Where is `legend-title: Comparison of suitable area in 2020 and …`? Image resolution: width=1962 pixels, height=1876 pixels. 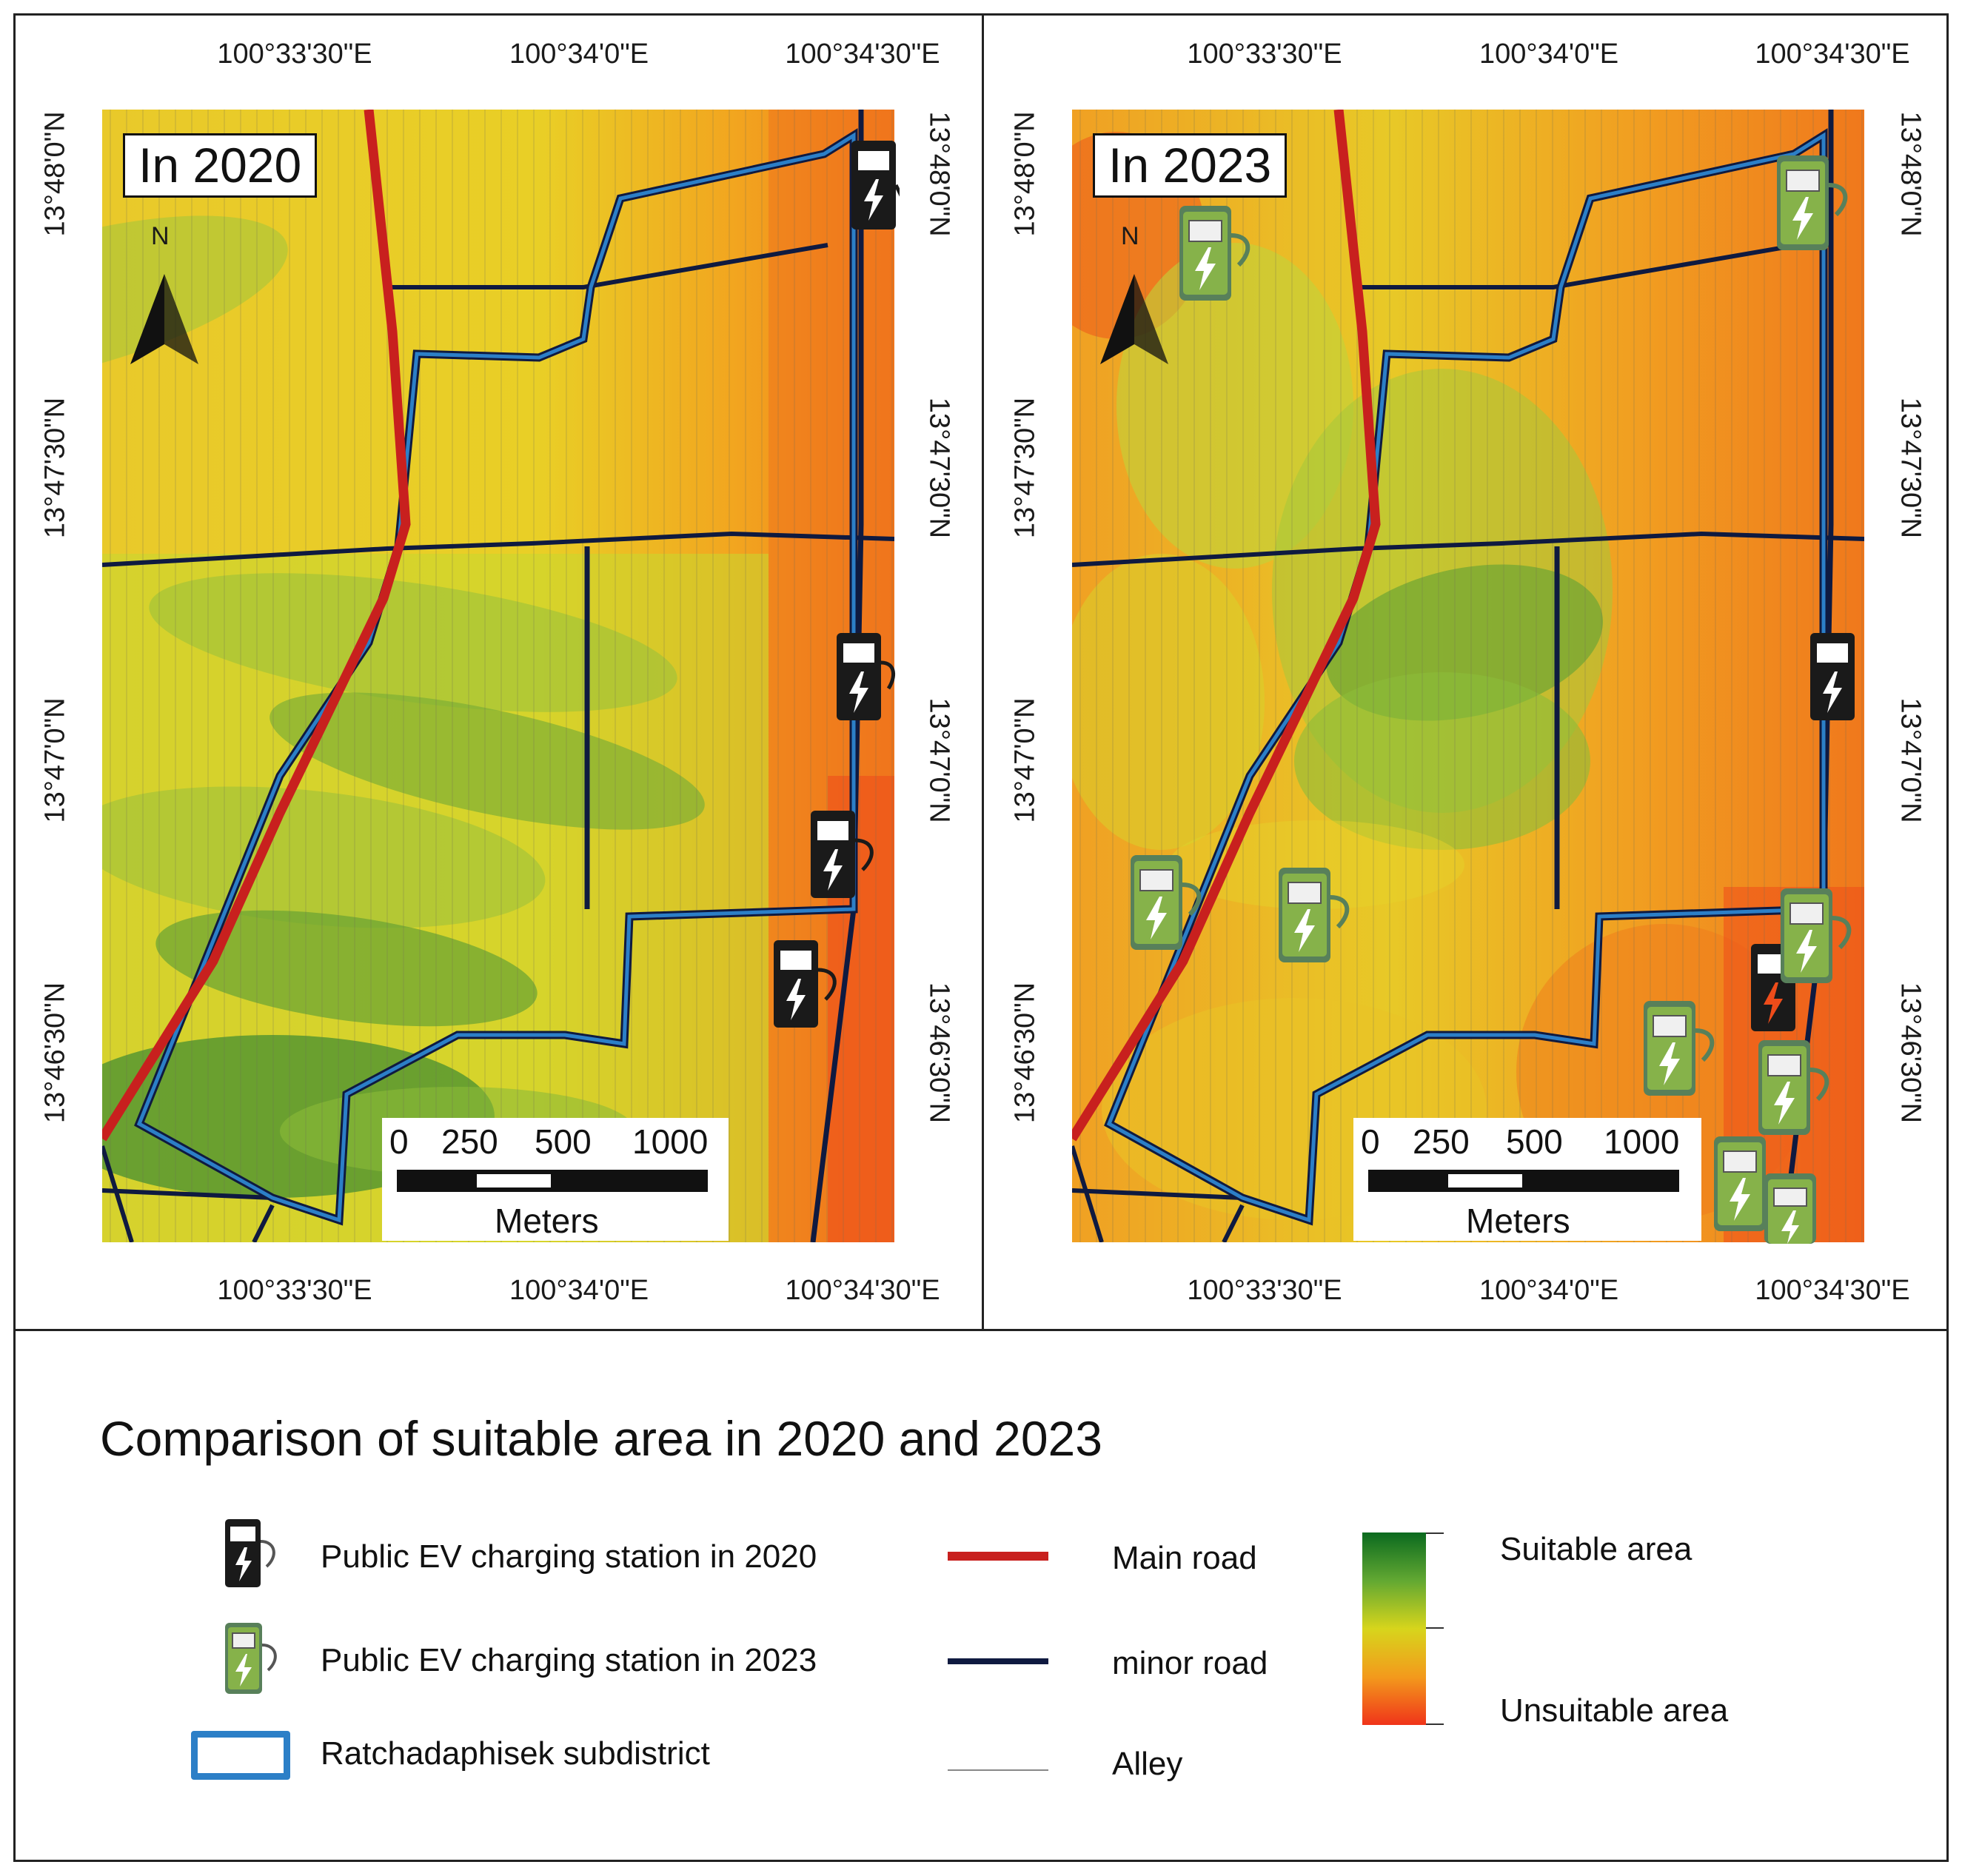 legend-title: Comparison of suitable area in 2020 and … is located at coordinates (601, 1438).